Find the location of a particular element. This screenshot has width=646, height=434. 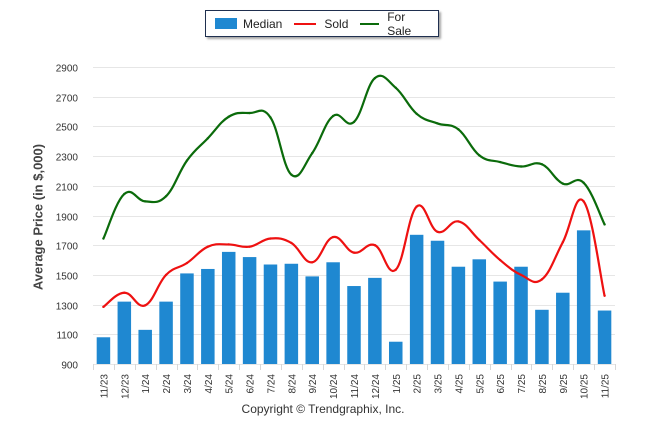

y-tick-label: 1900 is located at coordinates (67, 218).